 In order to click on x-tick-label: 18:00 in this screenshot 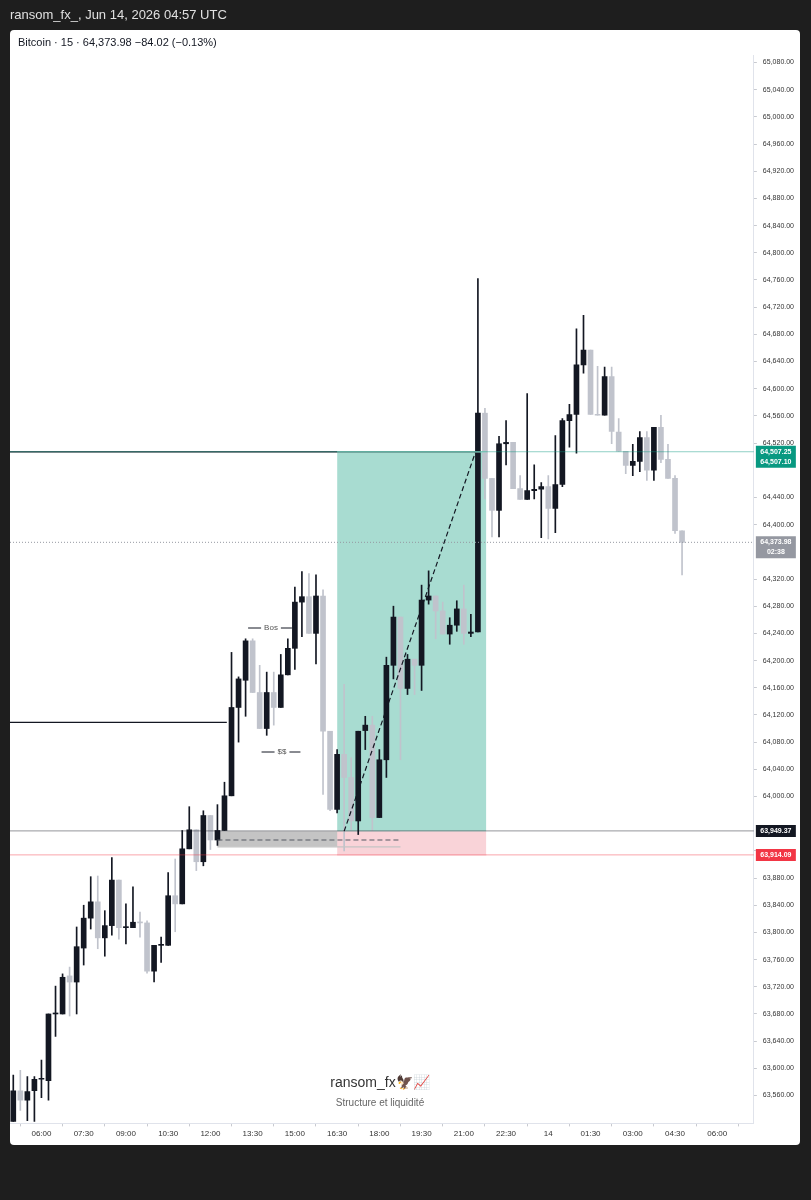, I will do `click(379, 1134)`.